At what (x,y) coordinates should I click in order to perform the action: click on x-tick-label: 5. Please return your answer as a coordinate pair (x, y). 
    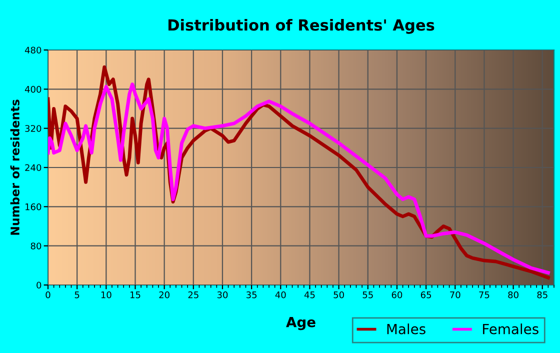
    Looking at the image, I should click on (77, 295).